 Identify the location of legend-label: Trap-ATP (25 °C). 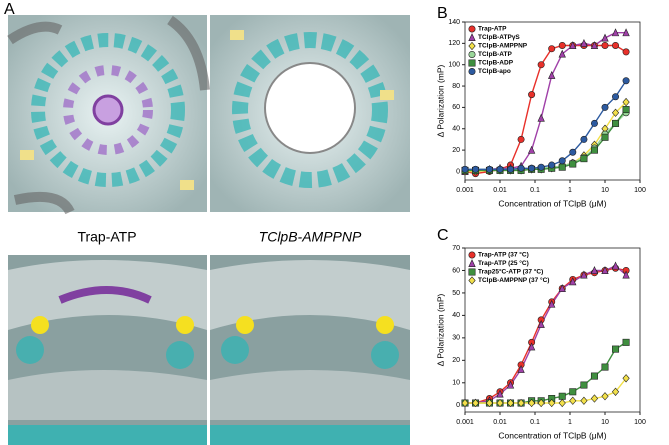
(503, 263).